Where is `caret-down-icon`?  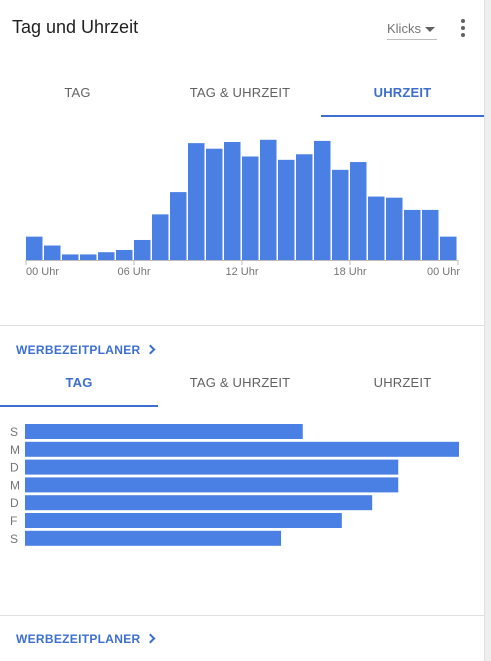 caret-down-icon is located at coordinates (429, 29).